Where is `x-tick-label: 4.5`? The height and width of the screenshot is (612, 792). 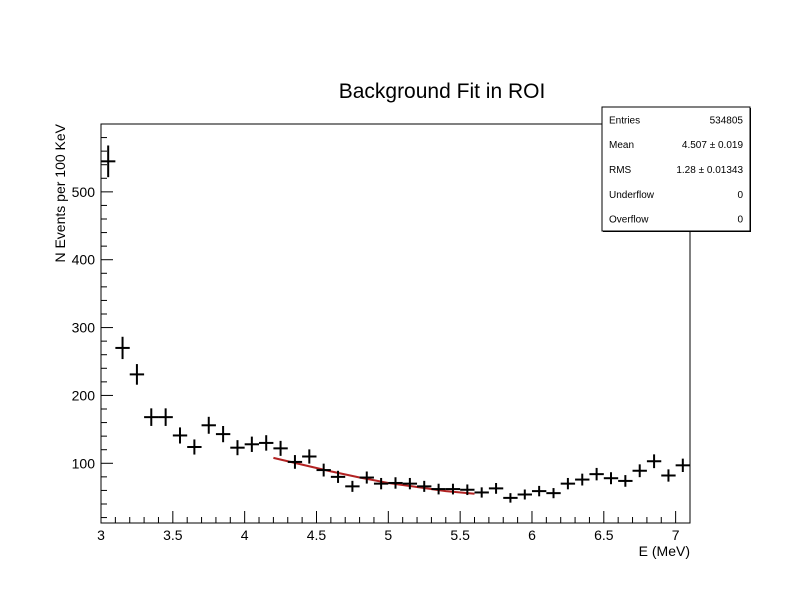 x-tick-label: 4.5 is located at coordinates (317, 535).